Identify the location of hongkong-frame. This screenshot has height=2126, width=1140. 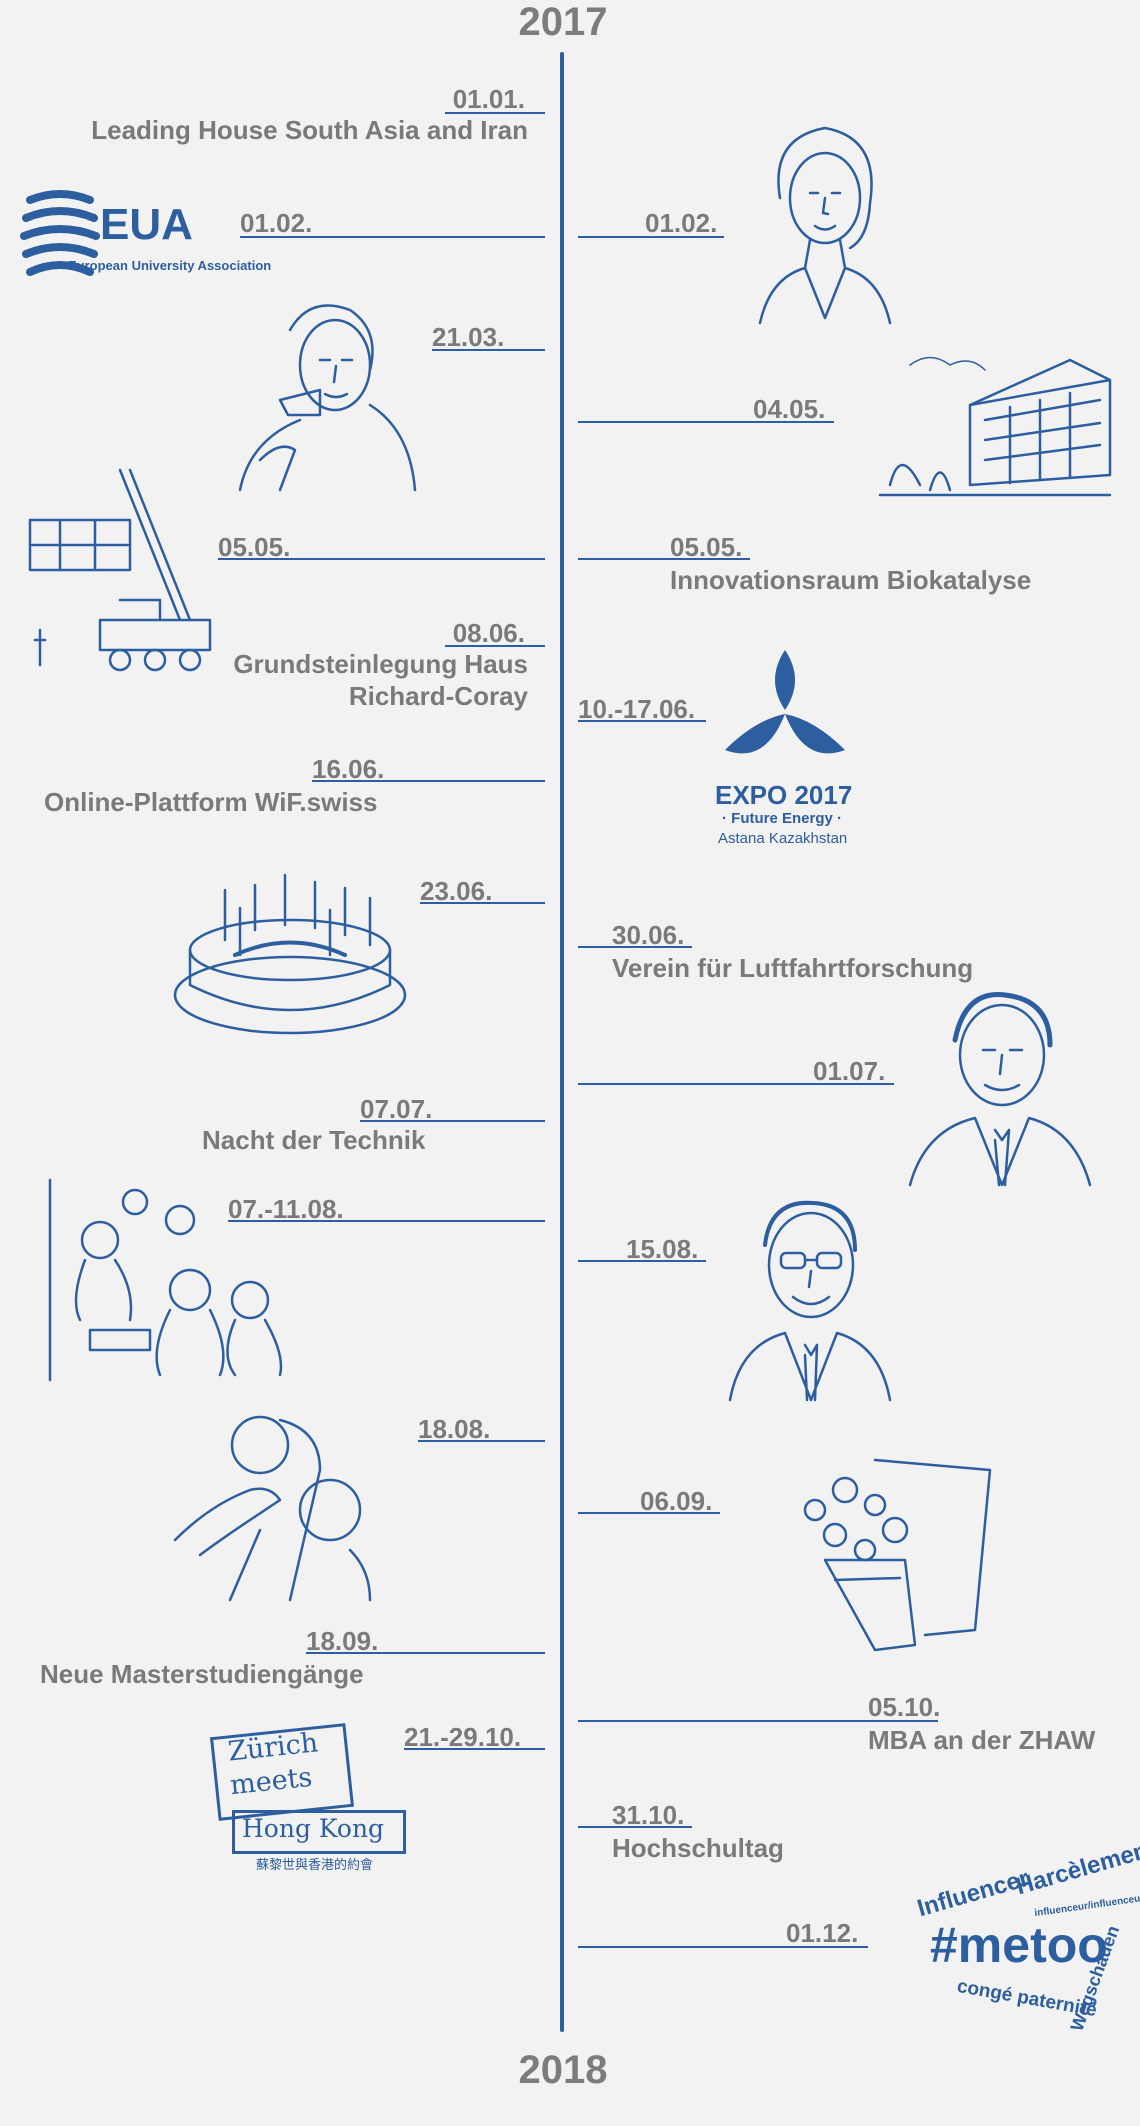
(319, 1832).